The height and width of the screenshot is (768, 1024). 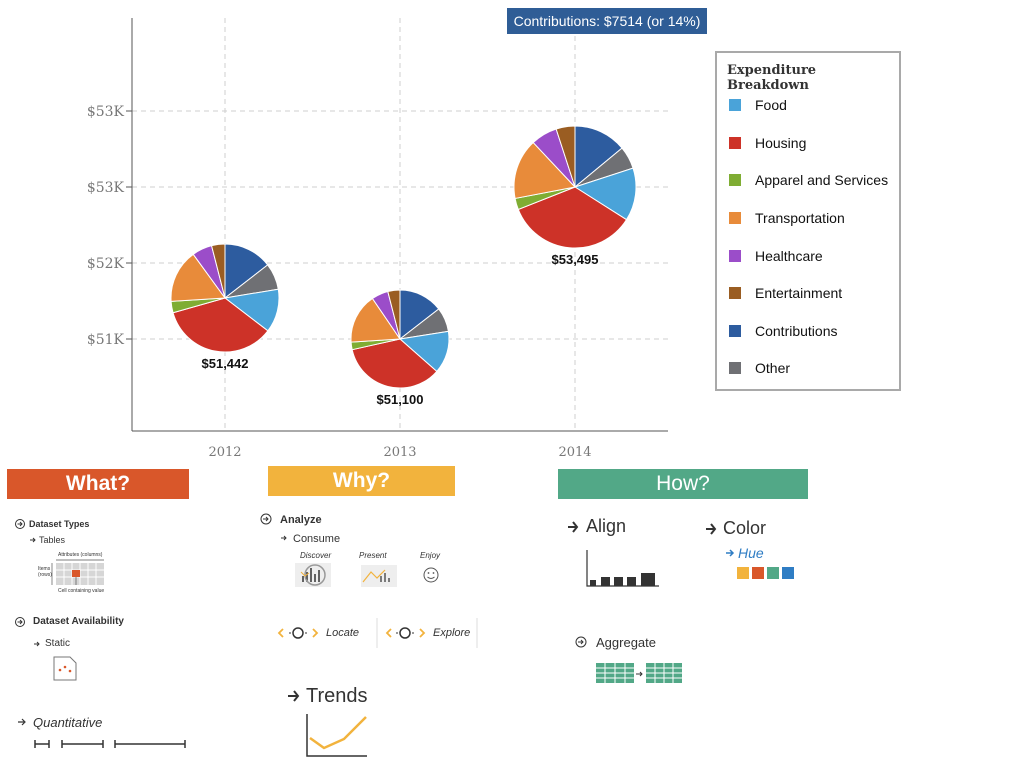 What do you see at coordinates (639, 673) in the screenshot?
I see `aggregate-table-icon` at bounding box center [639, 673].